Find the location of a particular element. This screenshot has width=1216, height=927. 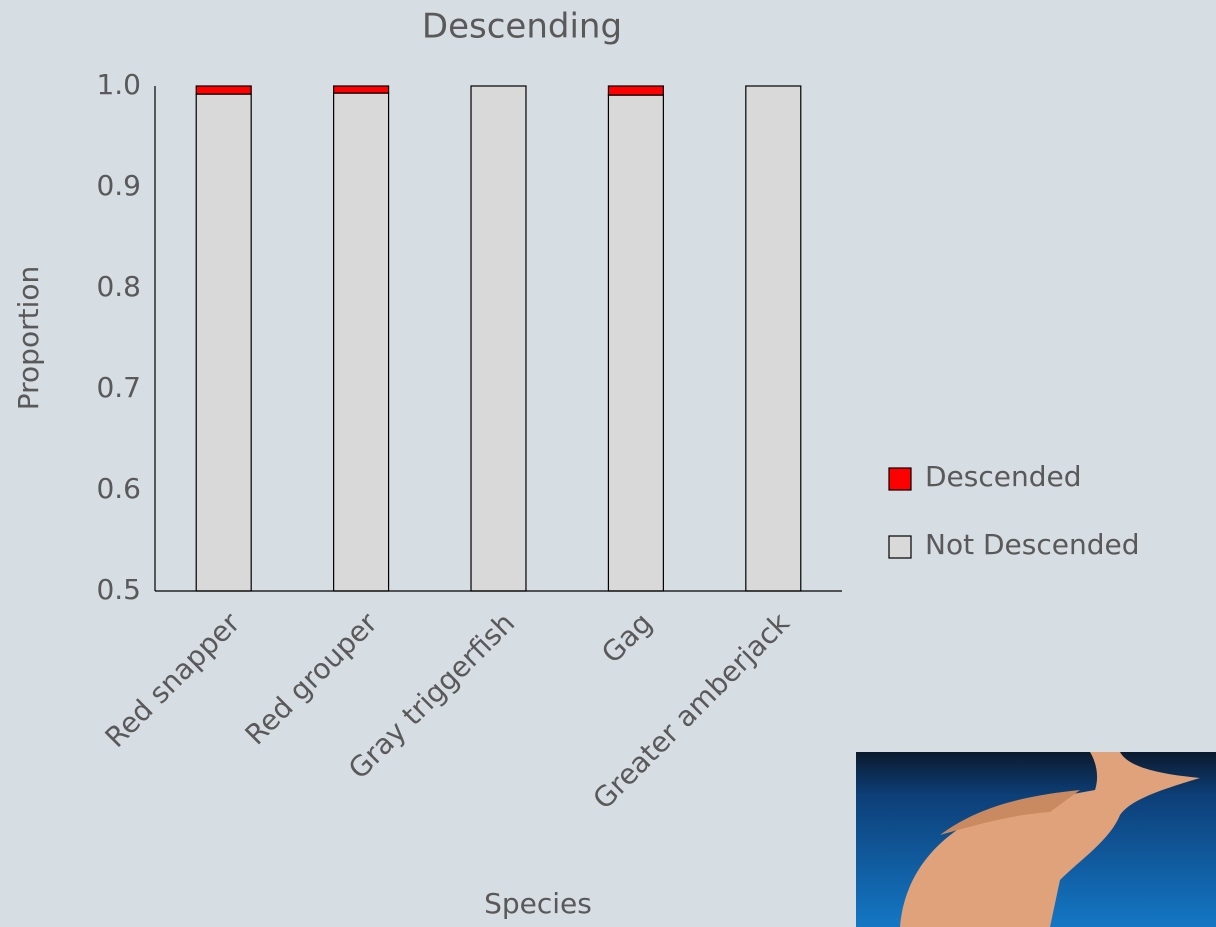

y-tick-label: 1.0 is located at coordinates (118, 84).